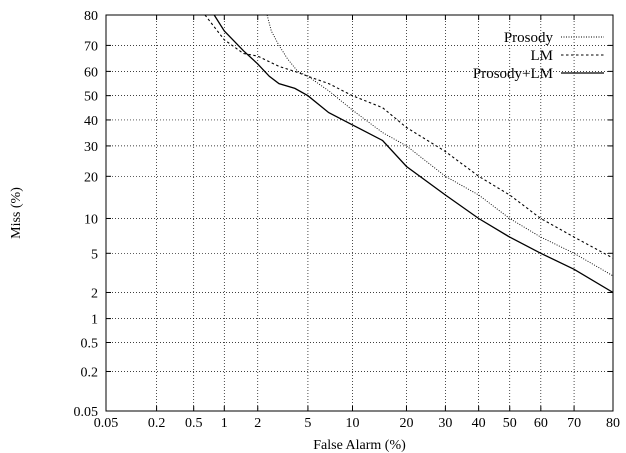 This screenshot has width=626, height=453. What do you see at coordinates (529, 38) in the screenshot?
I see `legend-label: Prosody` at bounding box center [529, 38].